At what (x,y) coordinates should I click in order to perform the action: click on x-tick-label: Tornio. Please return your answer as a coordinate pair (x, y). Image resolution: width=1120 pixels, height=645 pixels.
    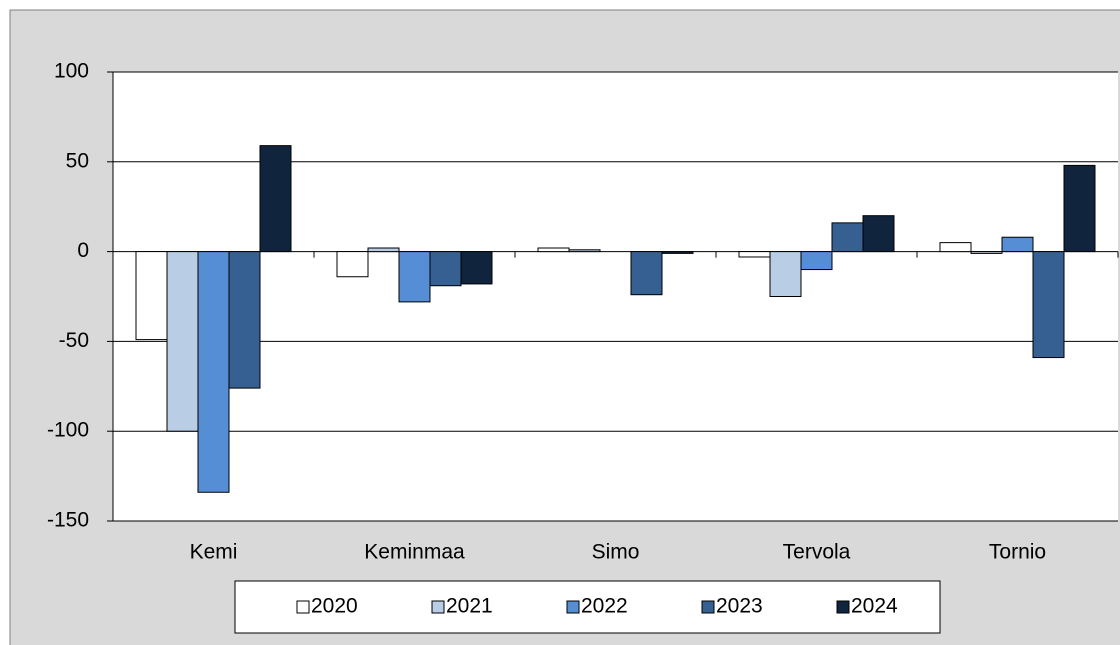
    Looking at the image, I should click on (1017, 552).